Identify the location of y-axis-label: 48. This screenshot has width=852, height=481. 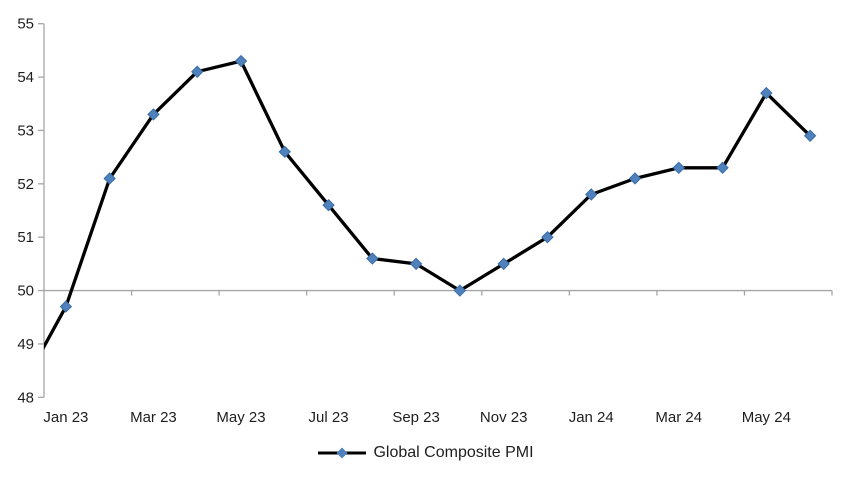
(25, 397).